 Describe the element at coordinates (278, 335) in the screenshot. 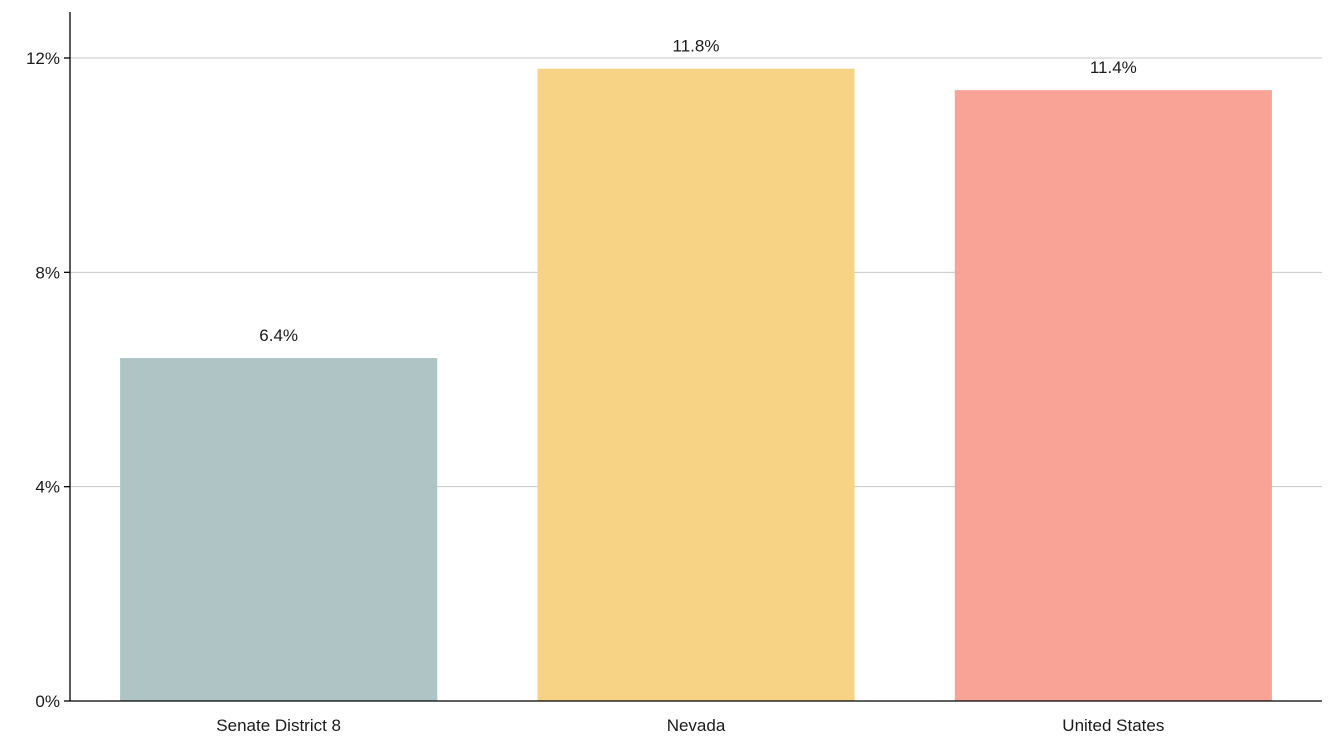

I see `data-label: 6.4%` at that location.